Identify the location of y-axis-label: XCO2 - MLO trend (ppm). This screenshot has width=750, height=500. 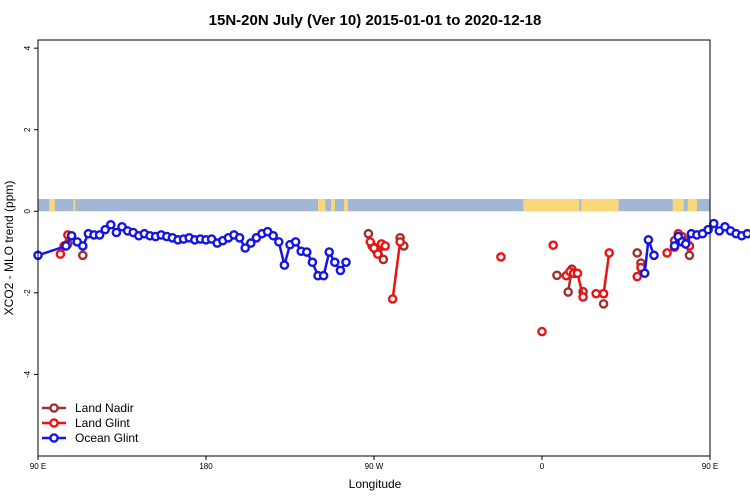
(9, 248).